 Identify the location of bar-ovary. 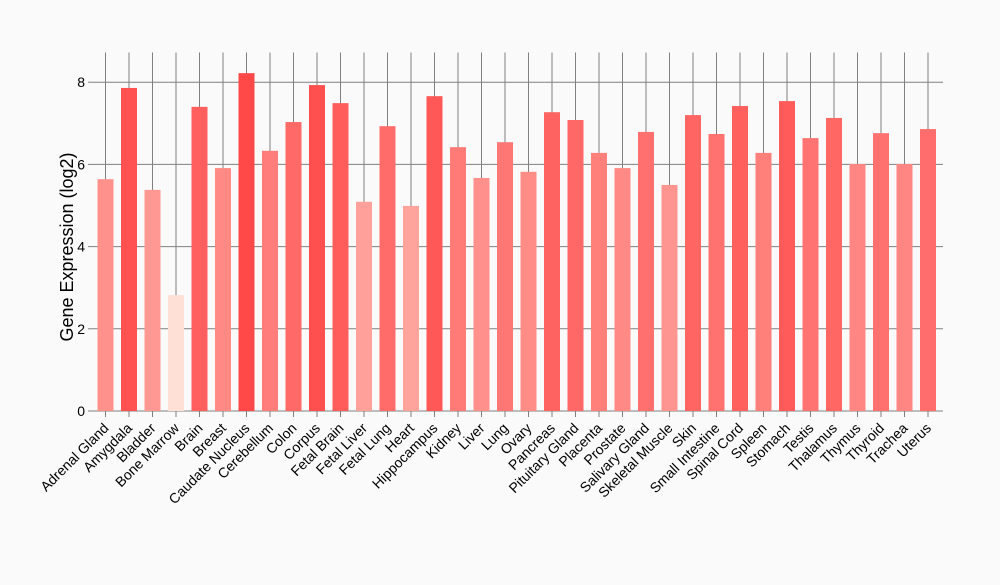
(528, 291).